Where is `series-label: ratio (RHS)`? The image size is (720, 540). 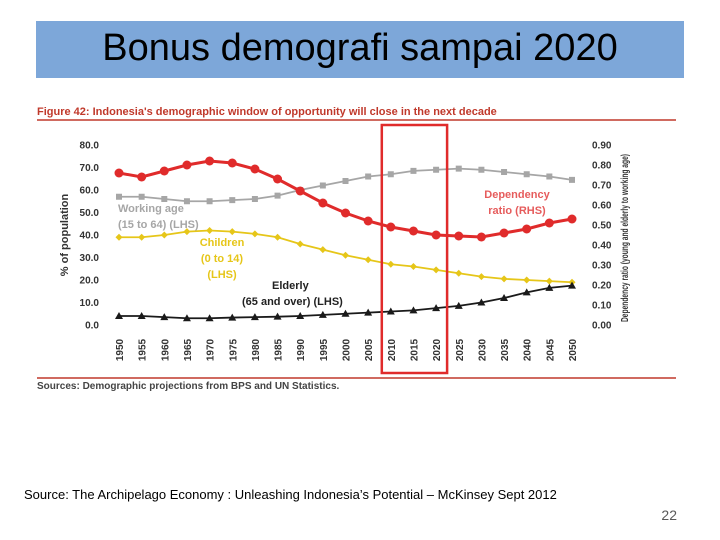
series-label: ratio (RHS) is located at coordinates (517, 211).